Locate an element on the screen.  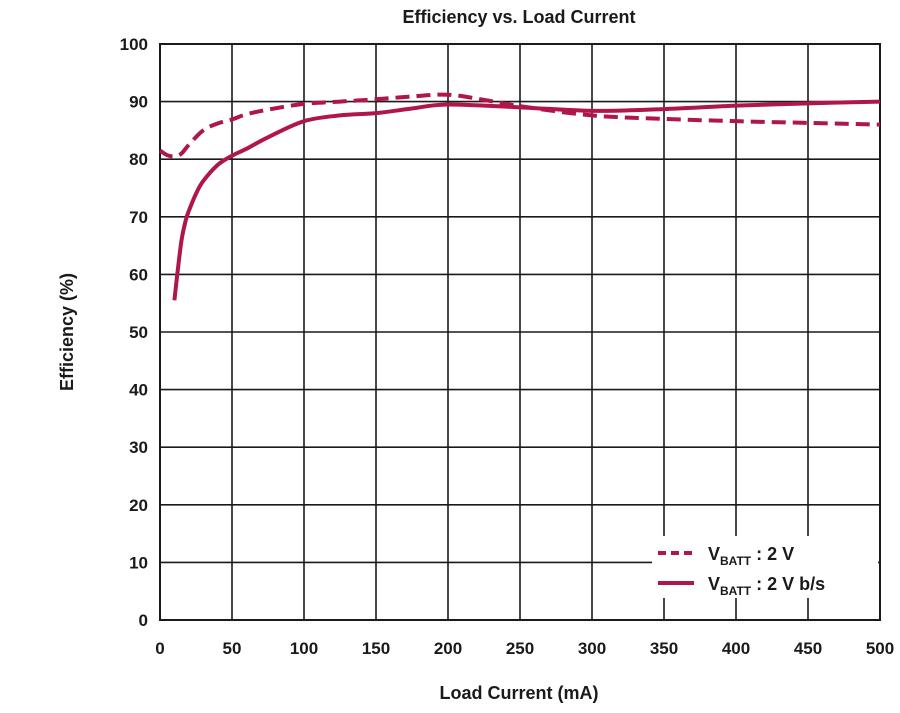
x-tick-label: 150 is located at coordinates (376, 648).